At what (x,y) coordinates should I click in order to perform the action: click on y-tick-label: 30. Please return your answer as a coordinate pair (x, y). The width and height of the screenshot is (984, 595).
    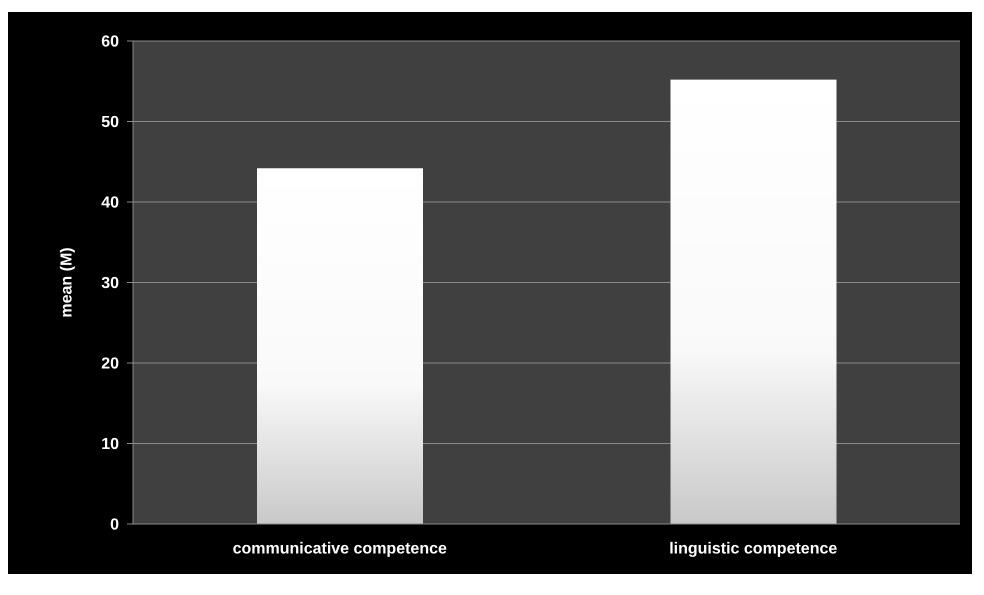
    Looking at the image, I should click on (110, 283).